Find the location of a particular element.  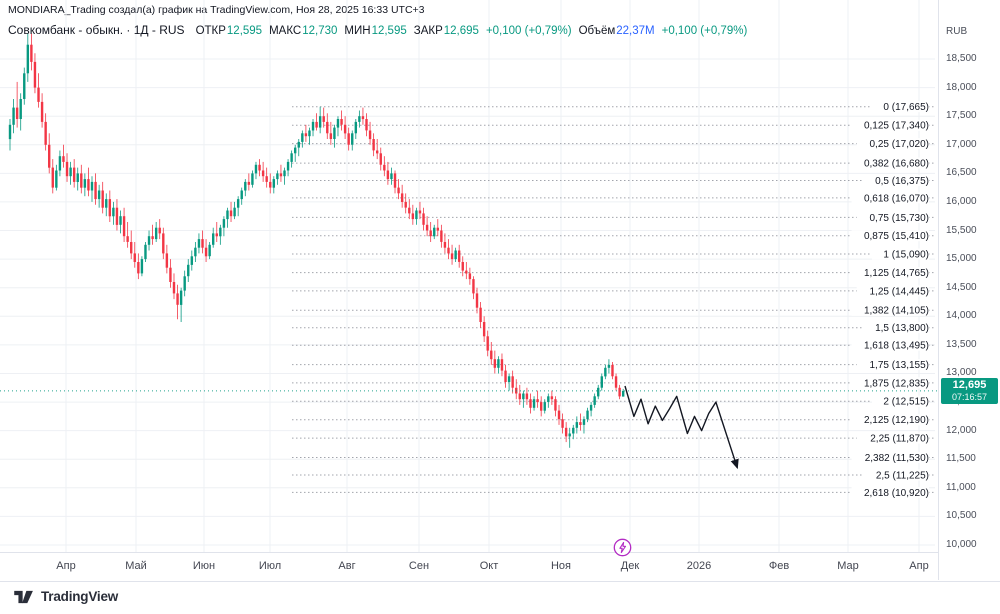

price-tick-label: 16,500 is located at coordinates (961, 173).